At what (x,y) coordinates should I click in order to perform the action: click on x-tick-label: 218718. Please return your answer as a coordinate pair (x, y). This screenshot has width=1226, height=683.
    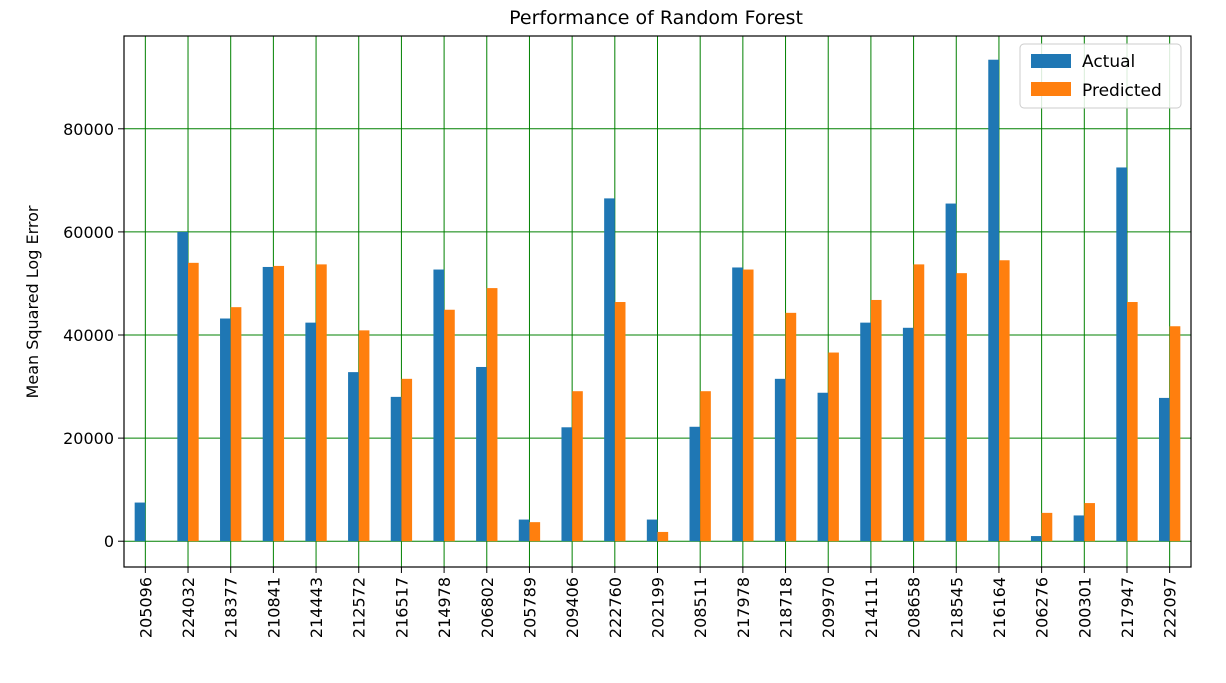
    Looking at the image, I should click on (786, 607).